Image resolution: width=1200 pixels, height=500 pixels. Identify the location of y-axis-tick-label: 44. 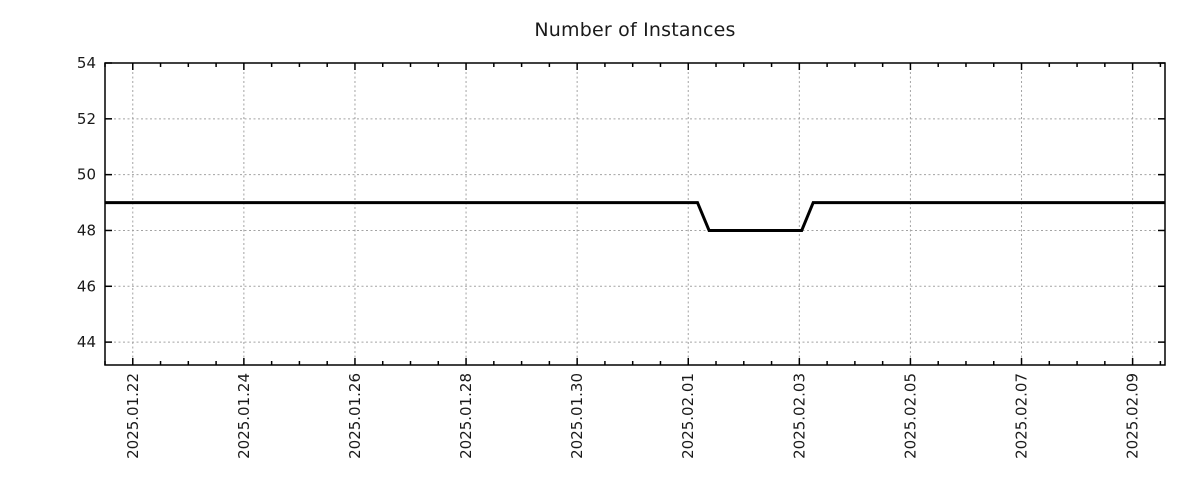
(86, 342).